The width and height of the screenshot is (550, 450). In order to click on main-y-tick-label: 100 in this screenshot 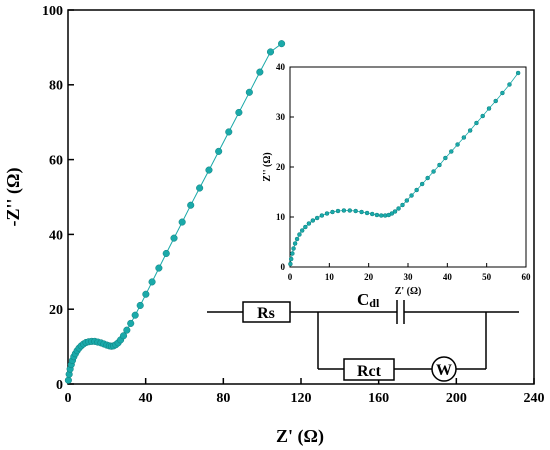, I will do `click(52, 11)`.